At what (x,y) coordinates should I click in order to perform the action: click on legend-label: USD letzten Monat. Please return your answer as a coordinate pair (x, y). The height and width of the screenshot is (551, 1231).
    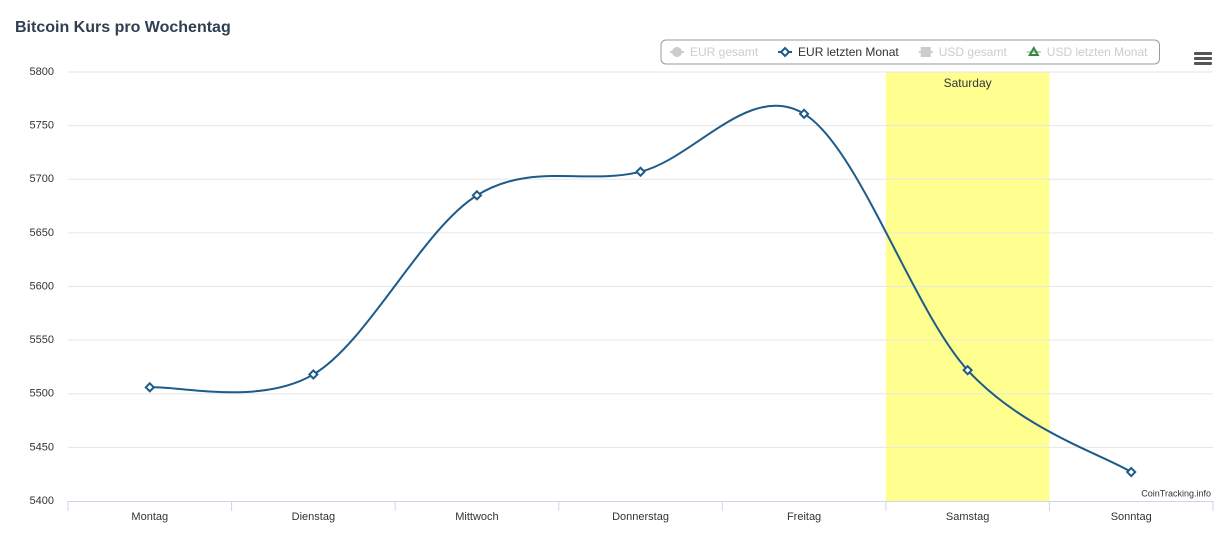
    Looking at the image, I should click on (1097, 52).